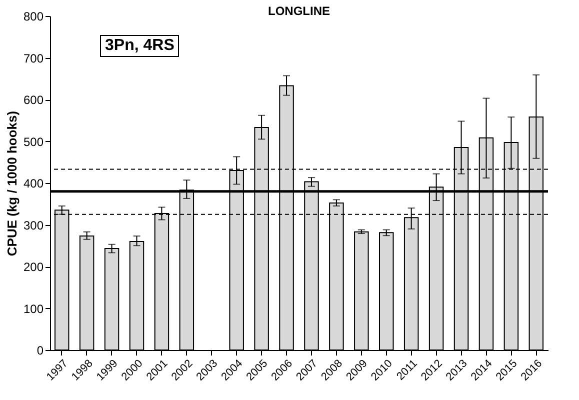  I want to click on y-tick-label: 500, so click(33, 141).